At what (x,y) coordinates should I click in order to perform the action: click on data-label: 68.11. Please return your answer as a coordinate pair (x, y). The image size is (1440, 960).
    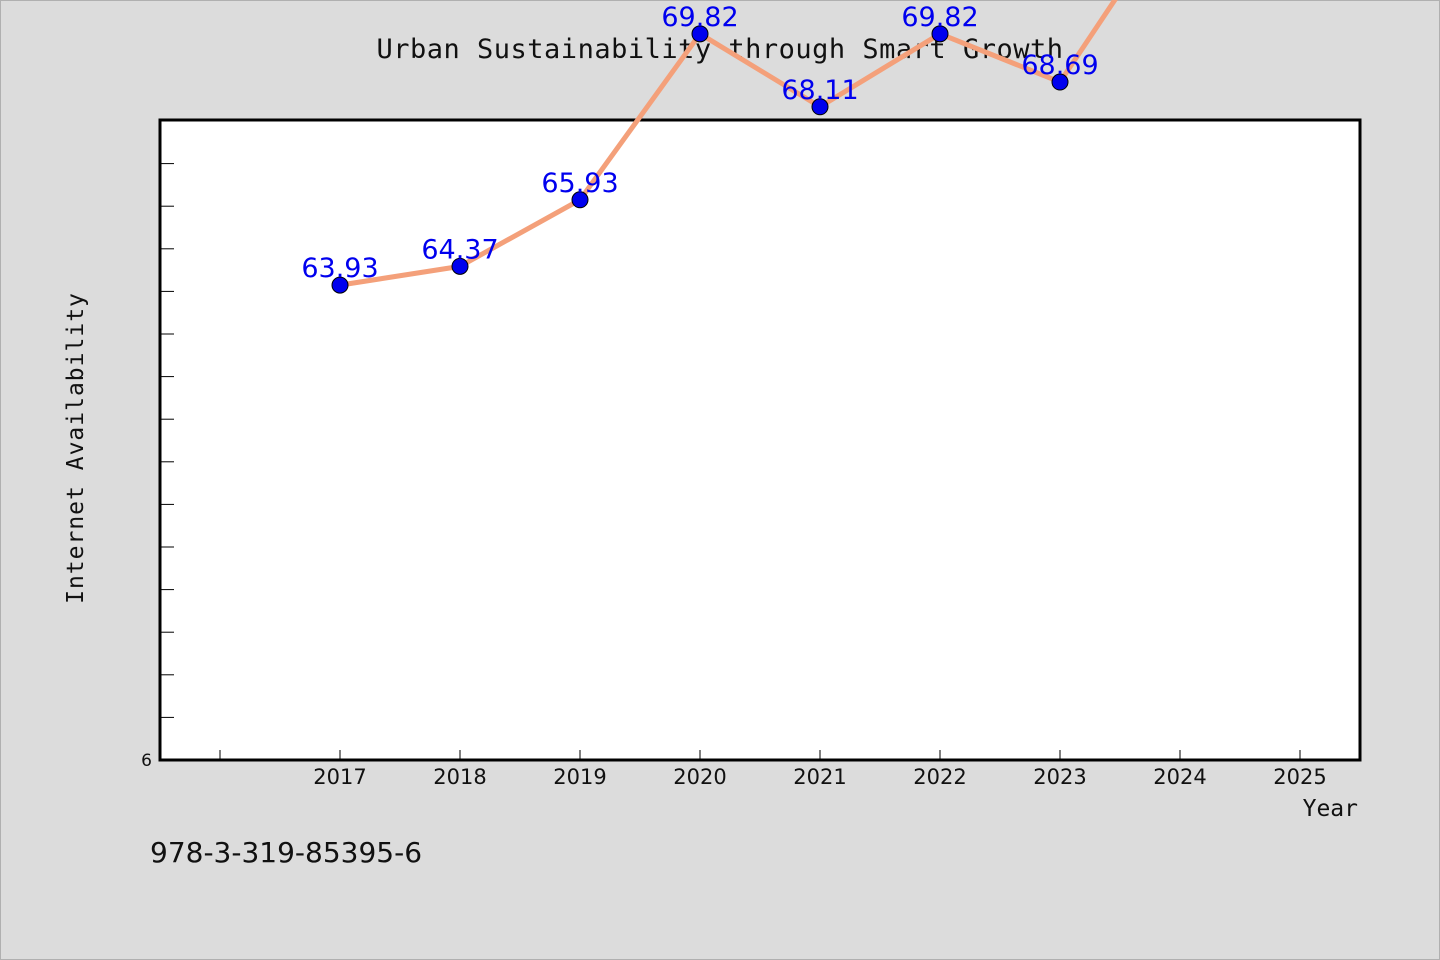
    Looking at the image, I should click on (819, 90).